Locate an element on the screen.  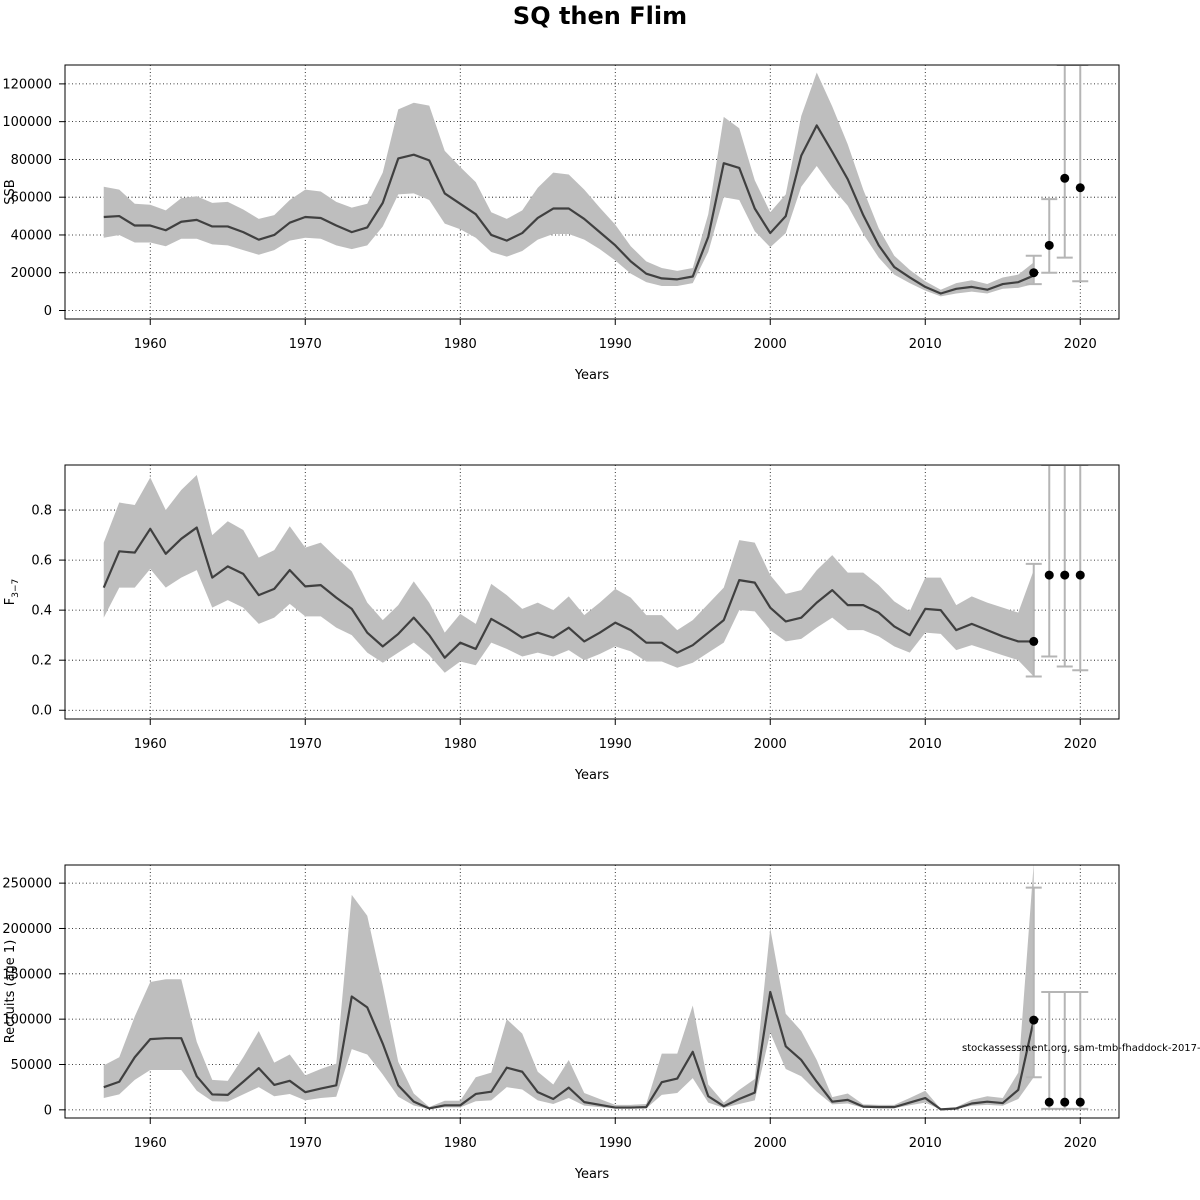
y-tick-label: 0.6 is located at coordinates (41, 561).